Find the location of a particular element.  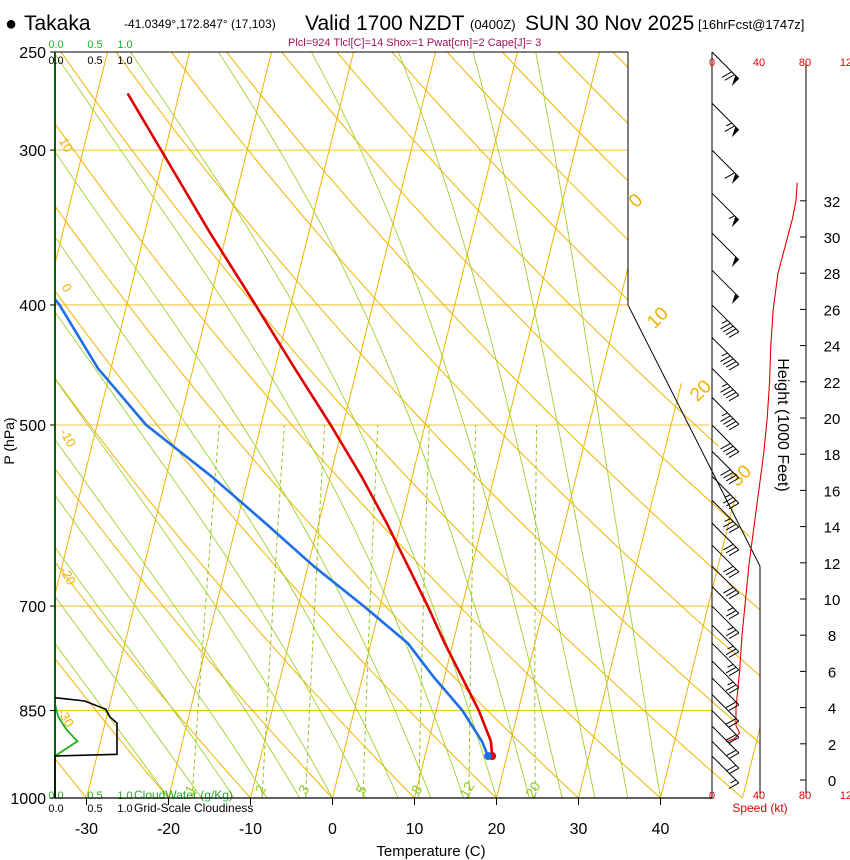

height-tick-label: 26 is located at coordinates (832, 310).